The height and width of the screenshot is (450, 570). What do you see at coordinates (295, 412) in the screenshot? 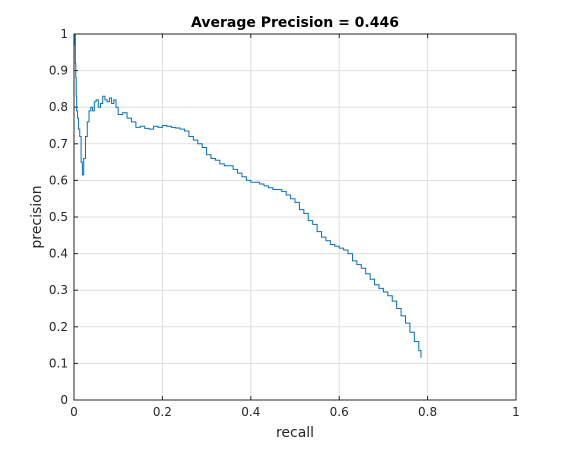
I see `x-tick-labels: 0 0.2 0.4 0.6 0.8 1` at bounding box center [295, 412].